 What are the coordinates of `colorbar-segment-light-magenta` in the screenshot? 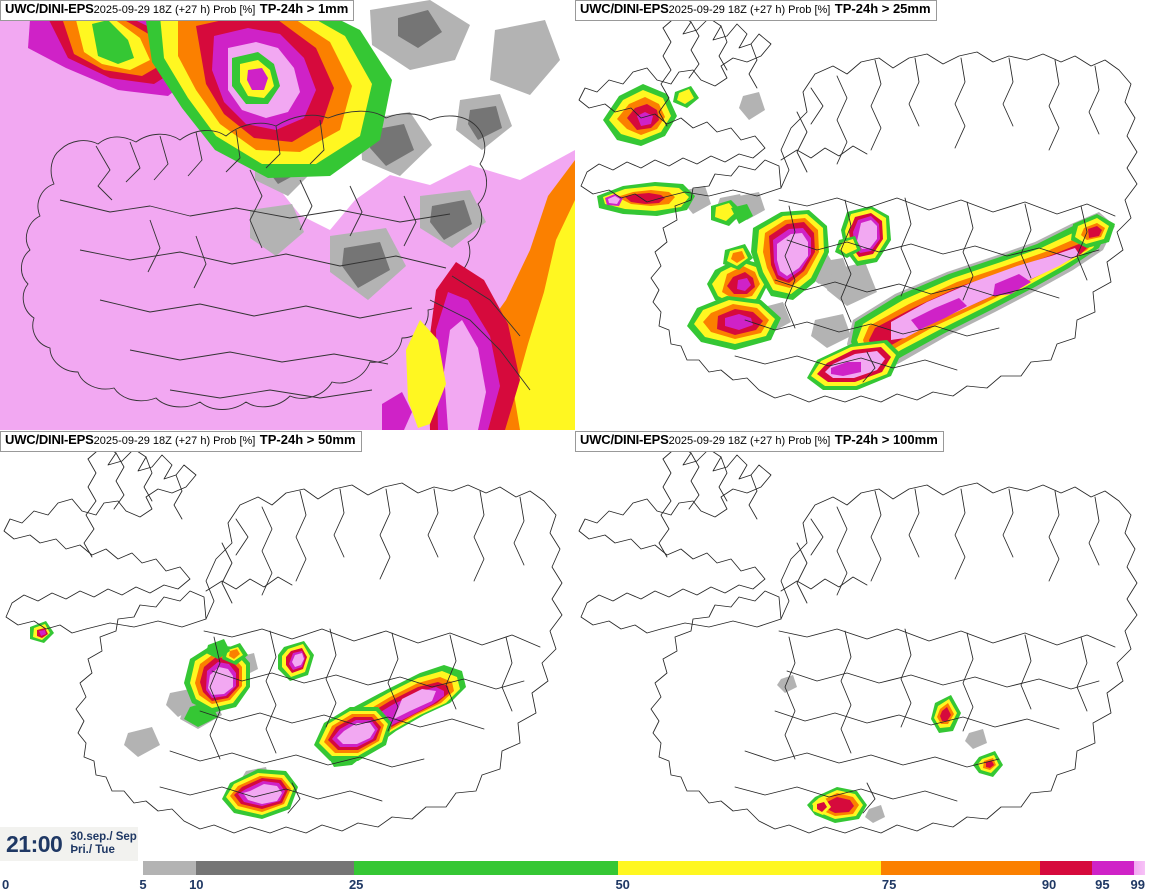 It's located at (1139, 868).